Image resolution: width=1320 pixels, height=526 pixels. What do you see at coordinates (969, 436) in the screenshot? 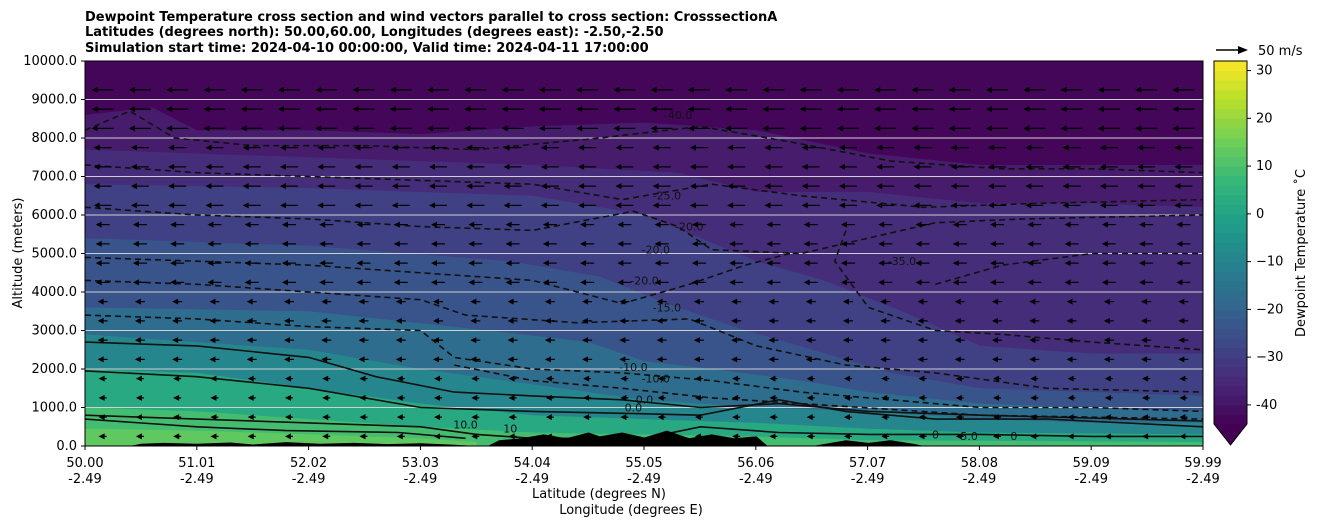
I see `contour-label: 5.0` at bounding box center [969, 436].